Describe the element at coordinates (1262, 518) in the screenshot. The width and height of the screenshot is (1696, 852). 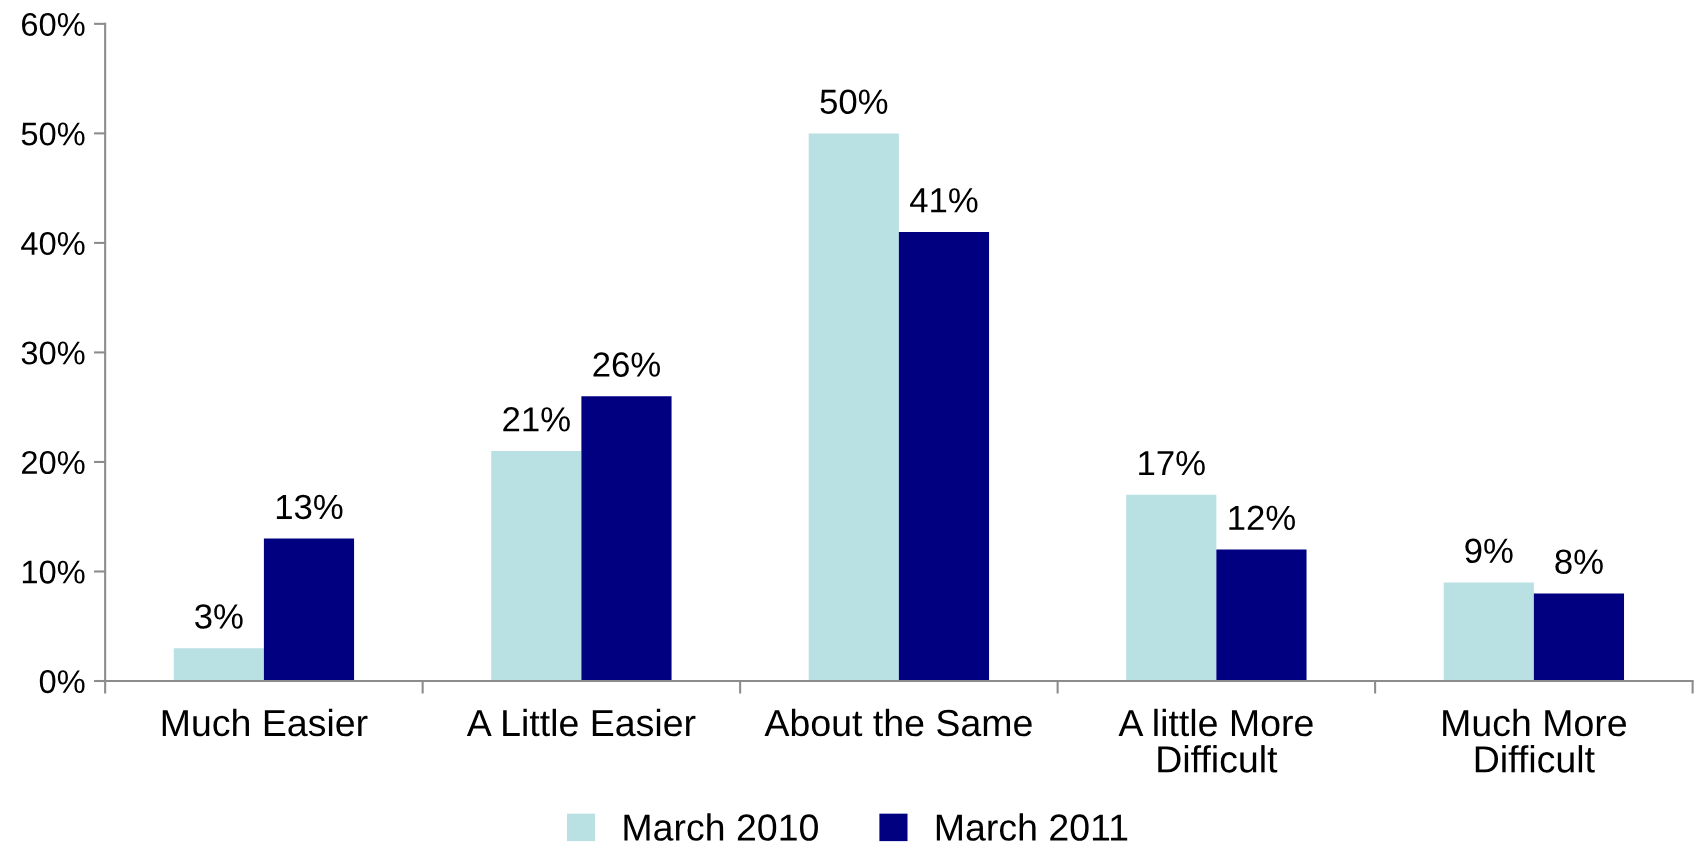
I see `data-label: 12%` at that location.